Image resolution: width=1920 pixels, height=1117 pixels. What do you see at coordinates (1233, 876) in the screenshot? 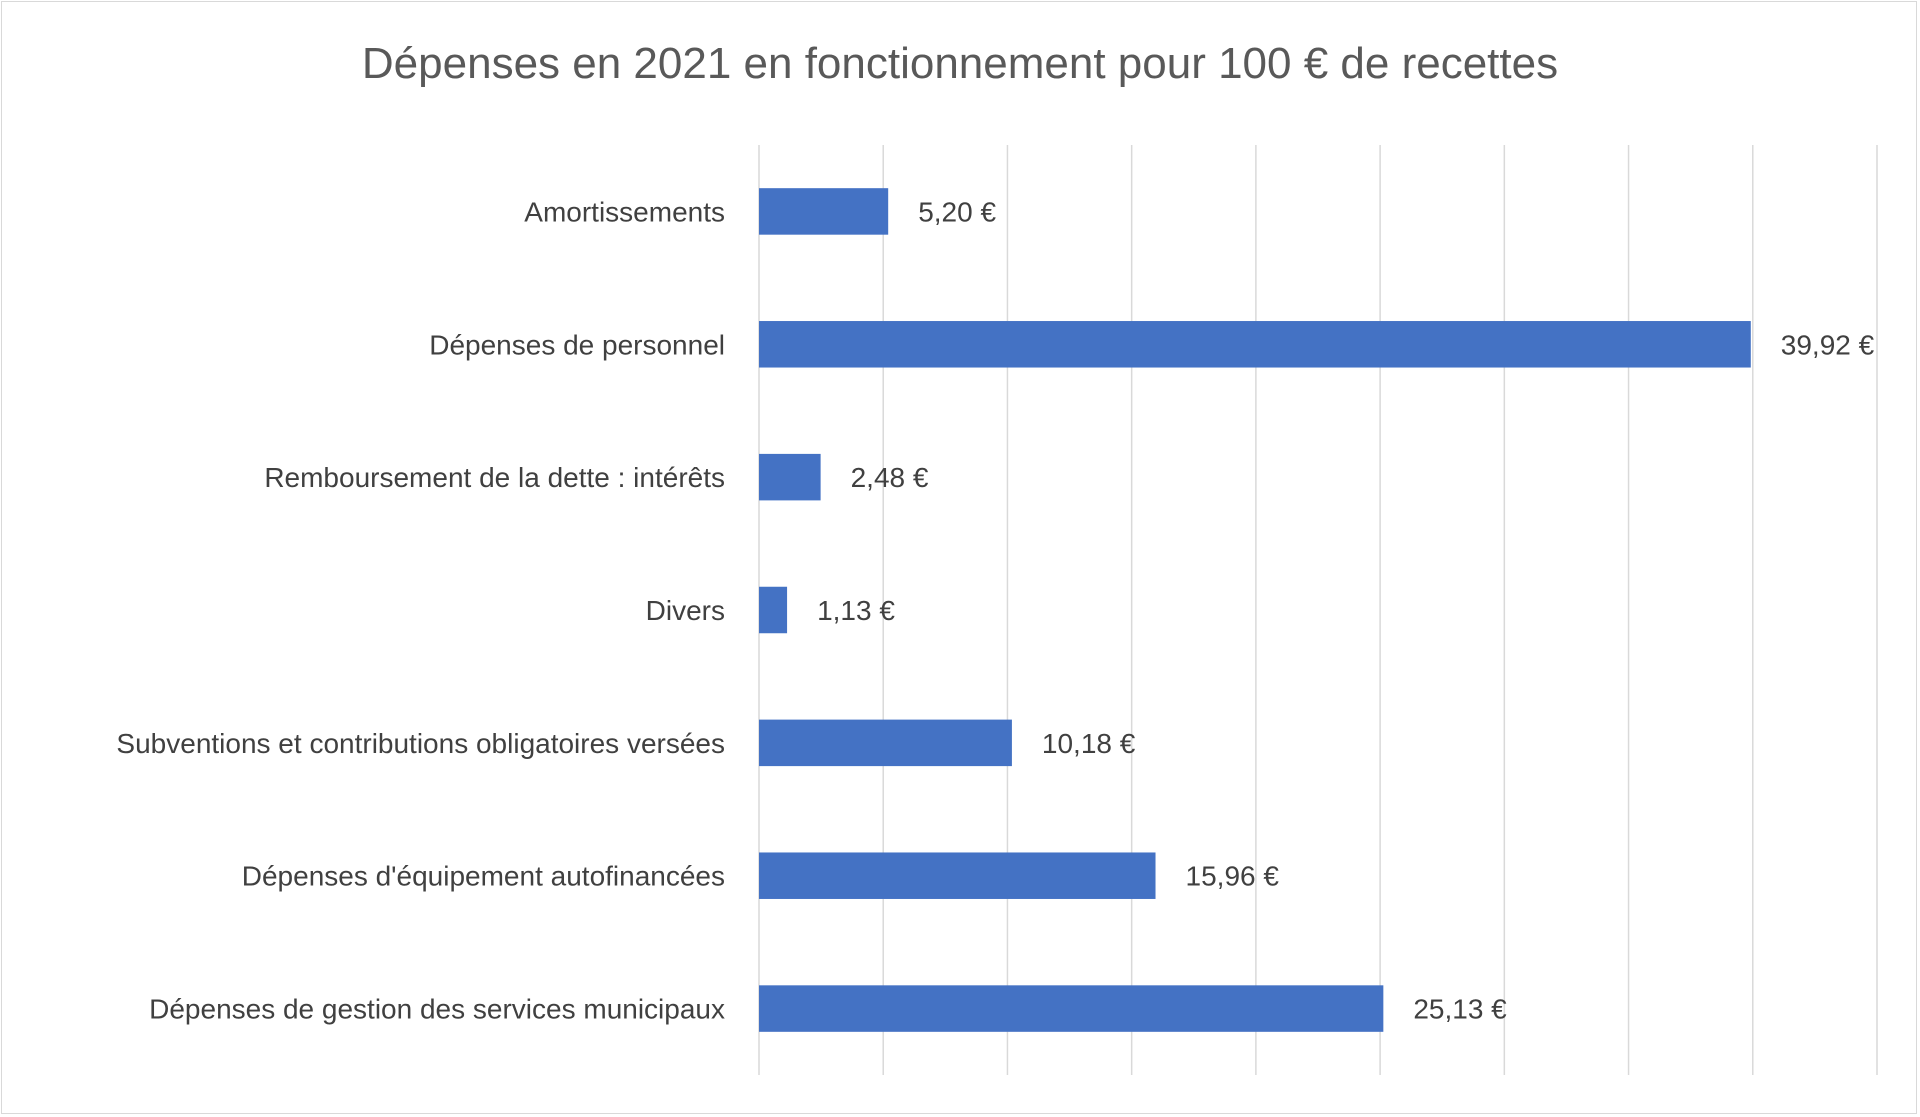
I see `data-label: 15,96 €` at bounding box center [1233, 876].